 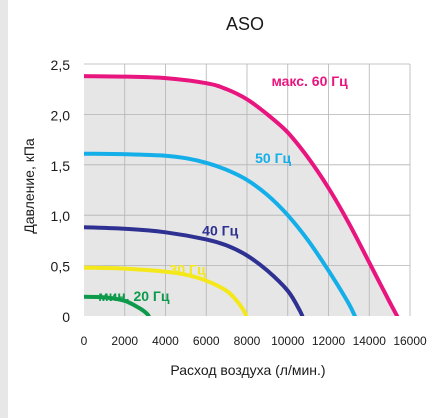 I want to click on series-line-40hz, so click(x=194, y=270).